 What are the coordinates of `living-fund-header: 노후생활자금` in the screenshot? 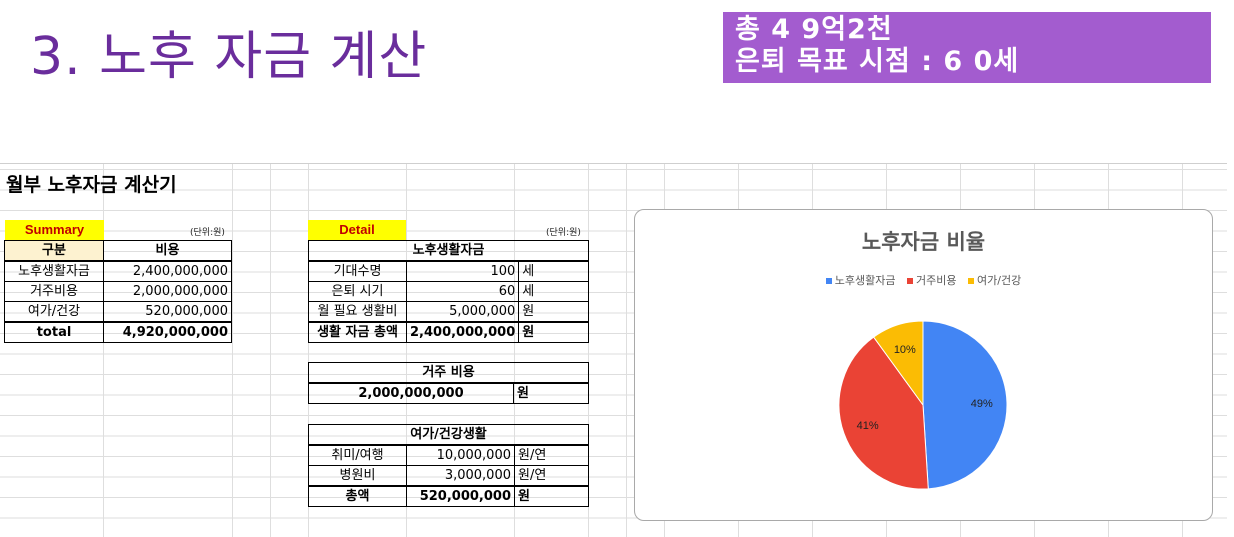 It's located at (448, 251).